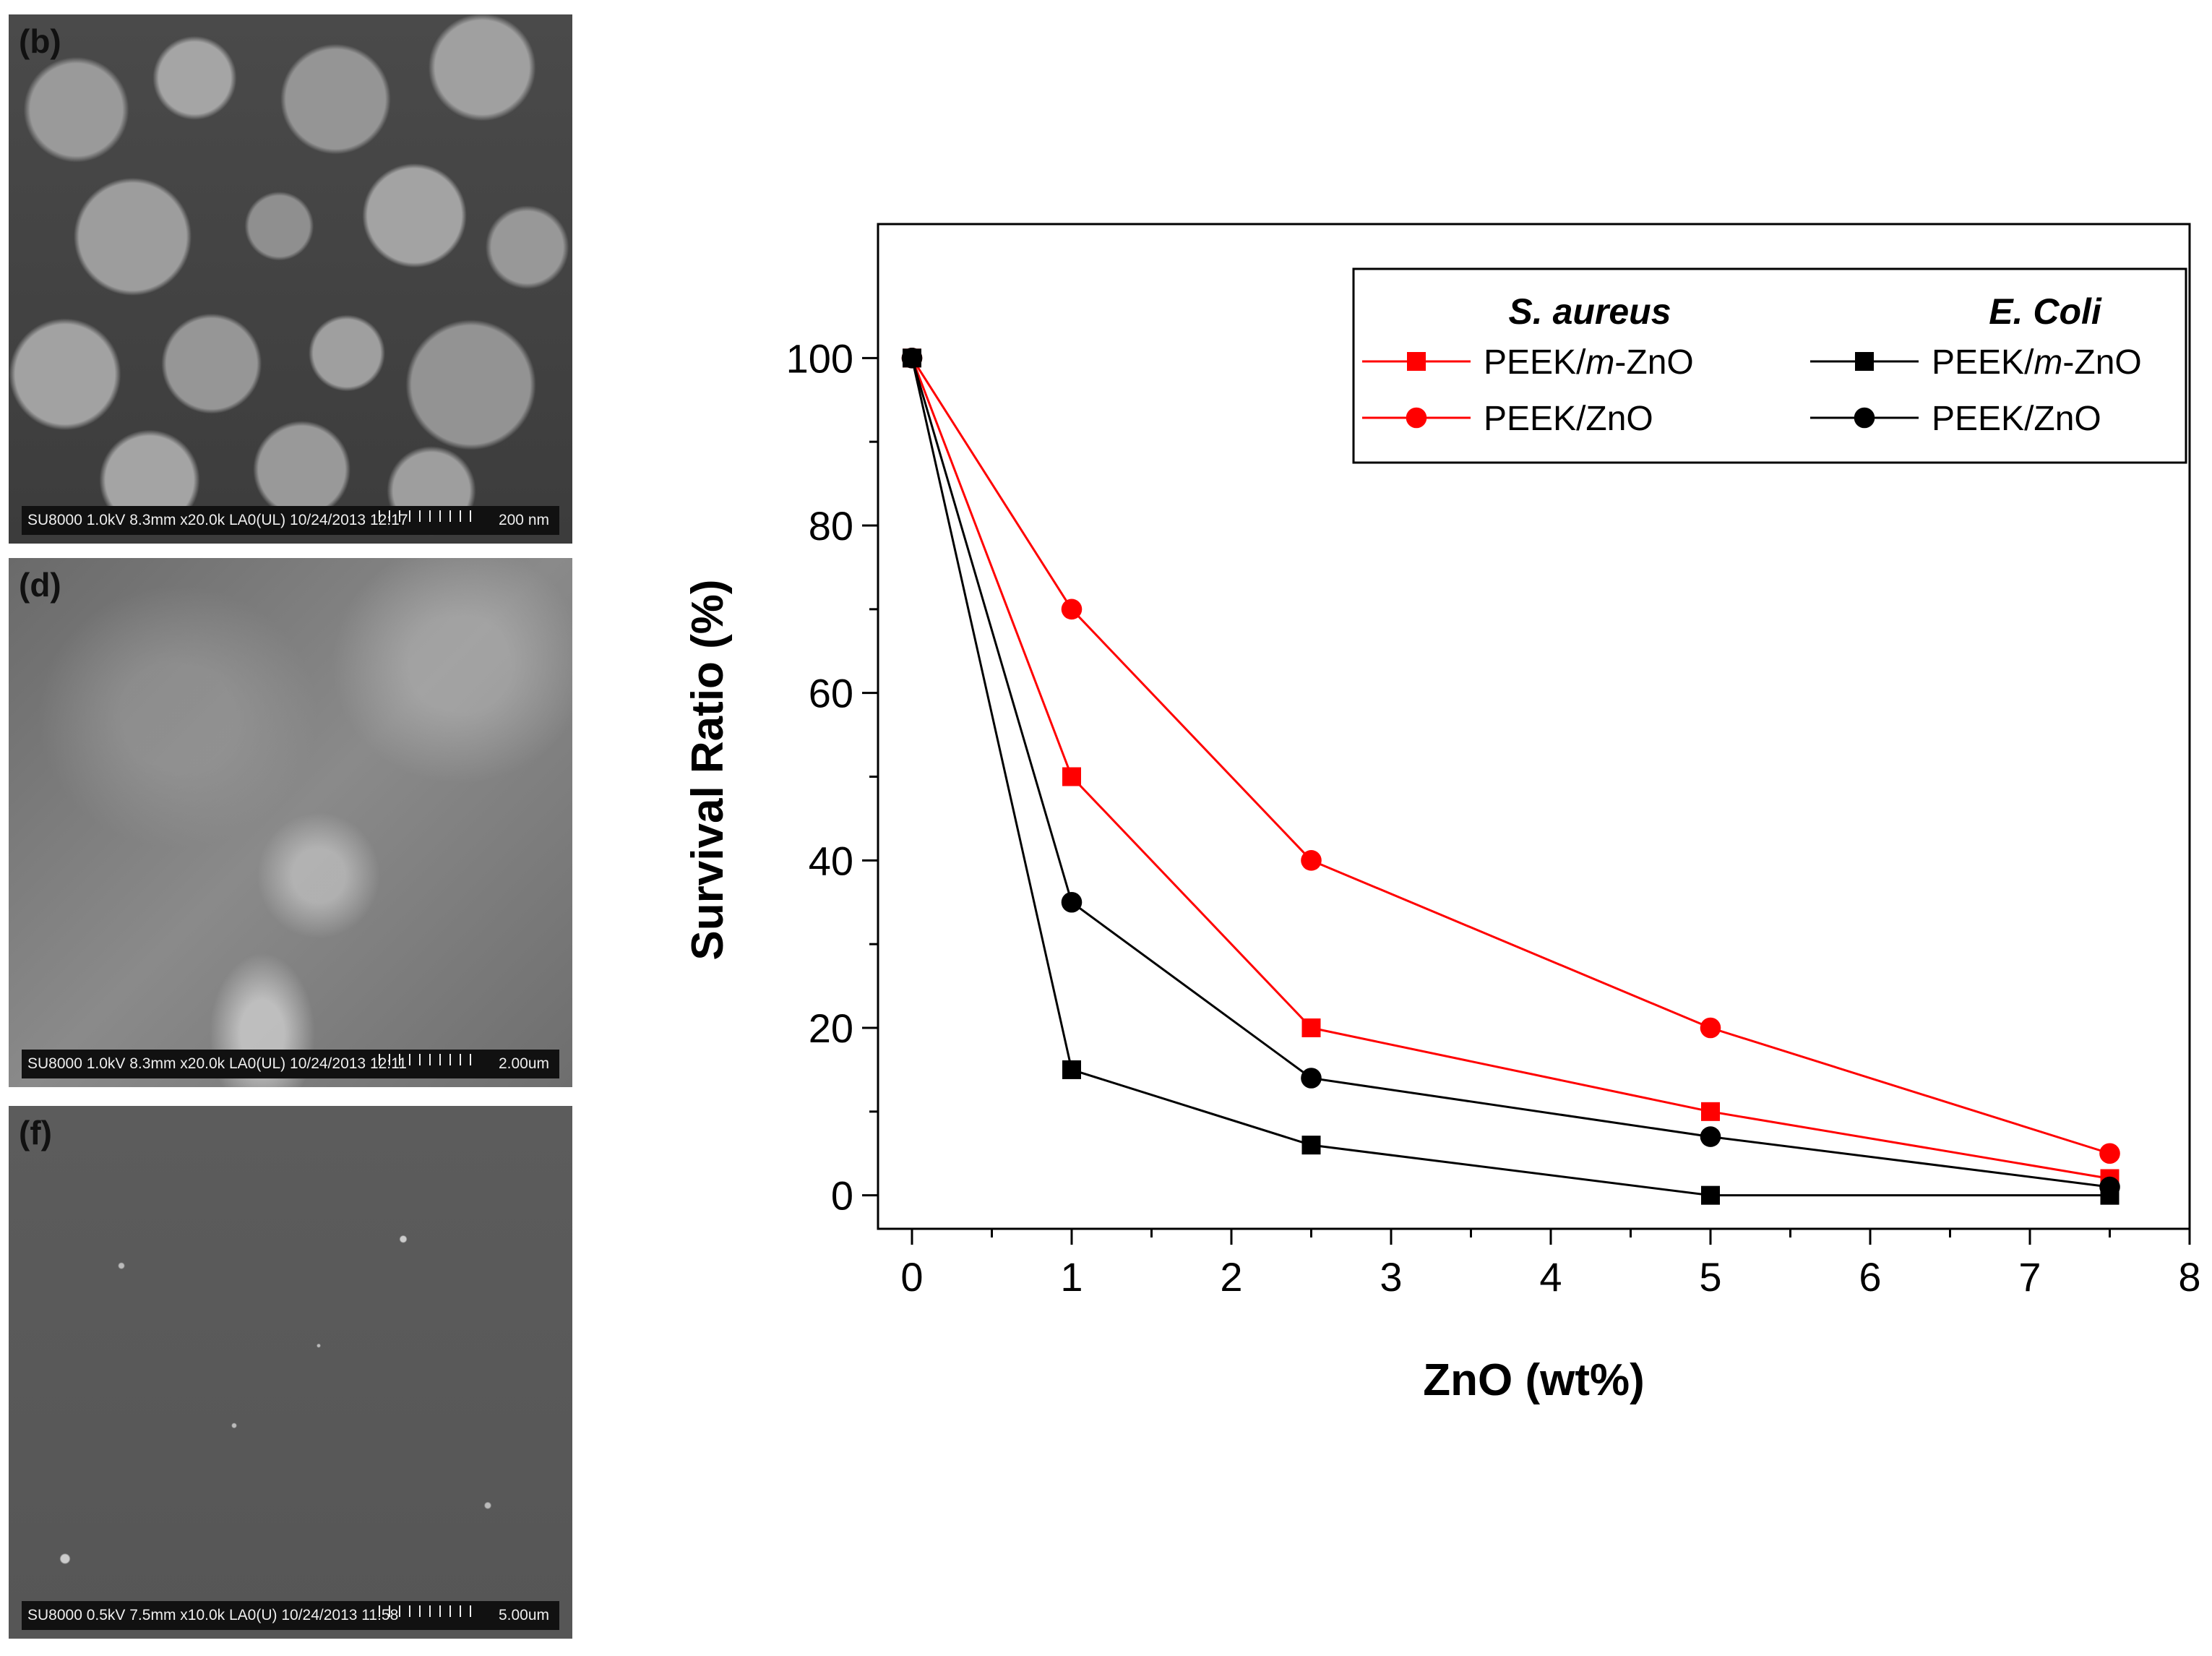 This screenshot has height=1656, width=2212. Describe the element at coordinates (831, 1028) in the screenshot. I see `y-tick-label: 20` at that location.